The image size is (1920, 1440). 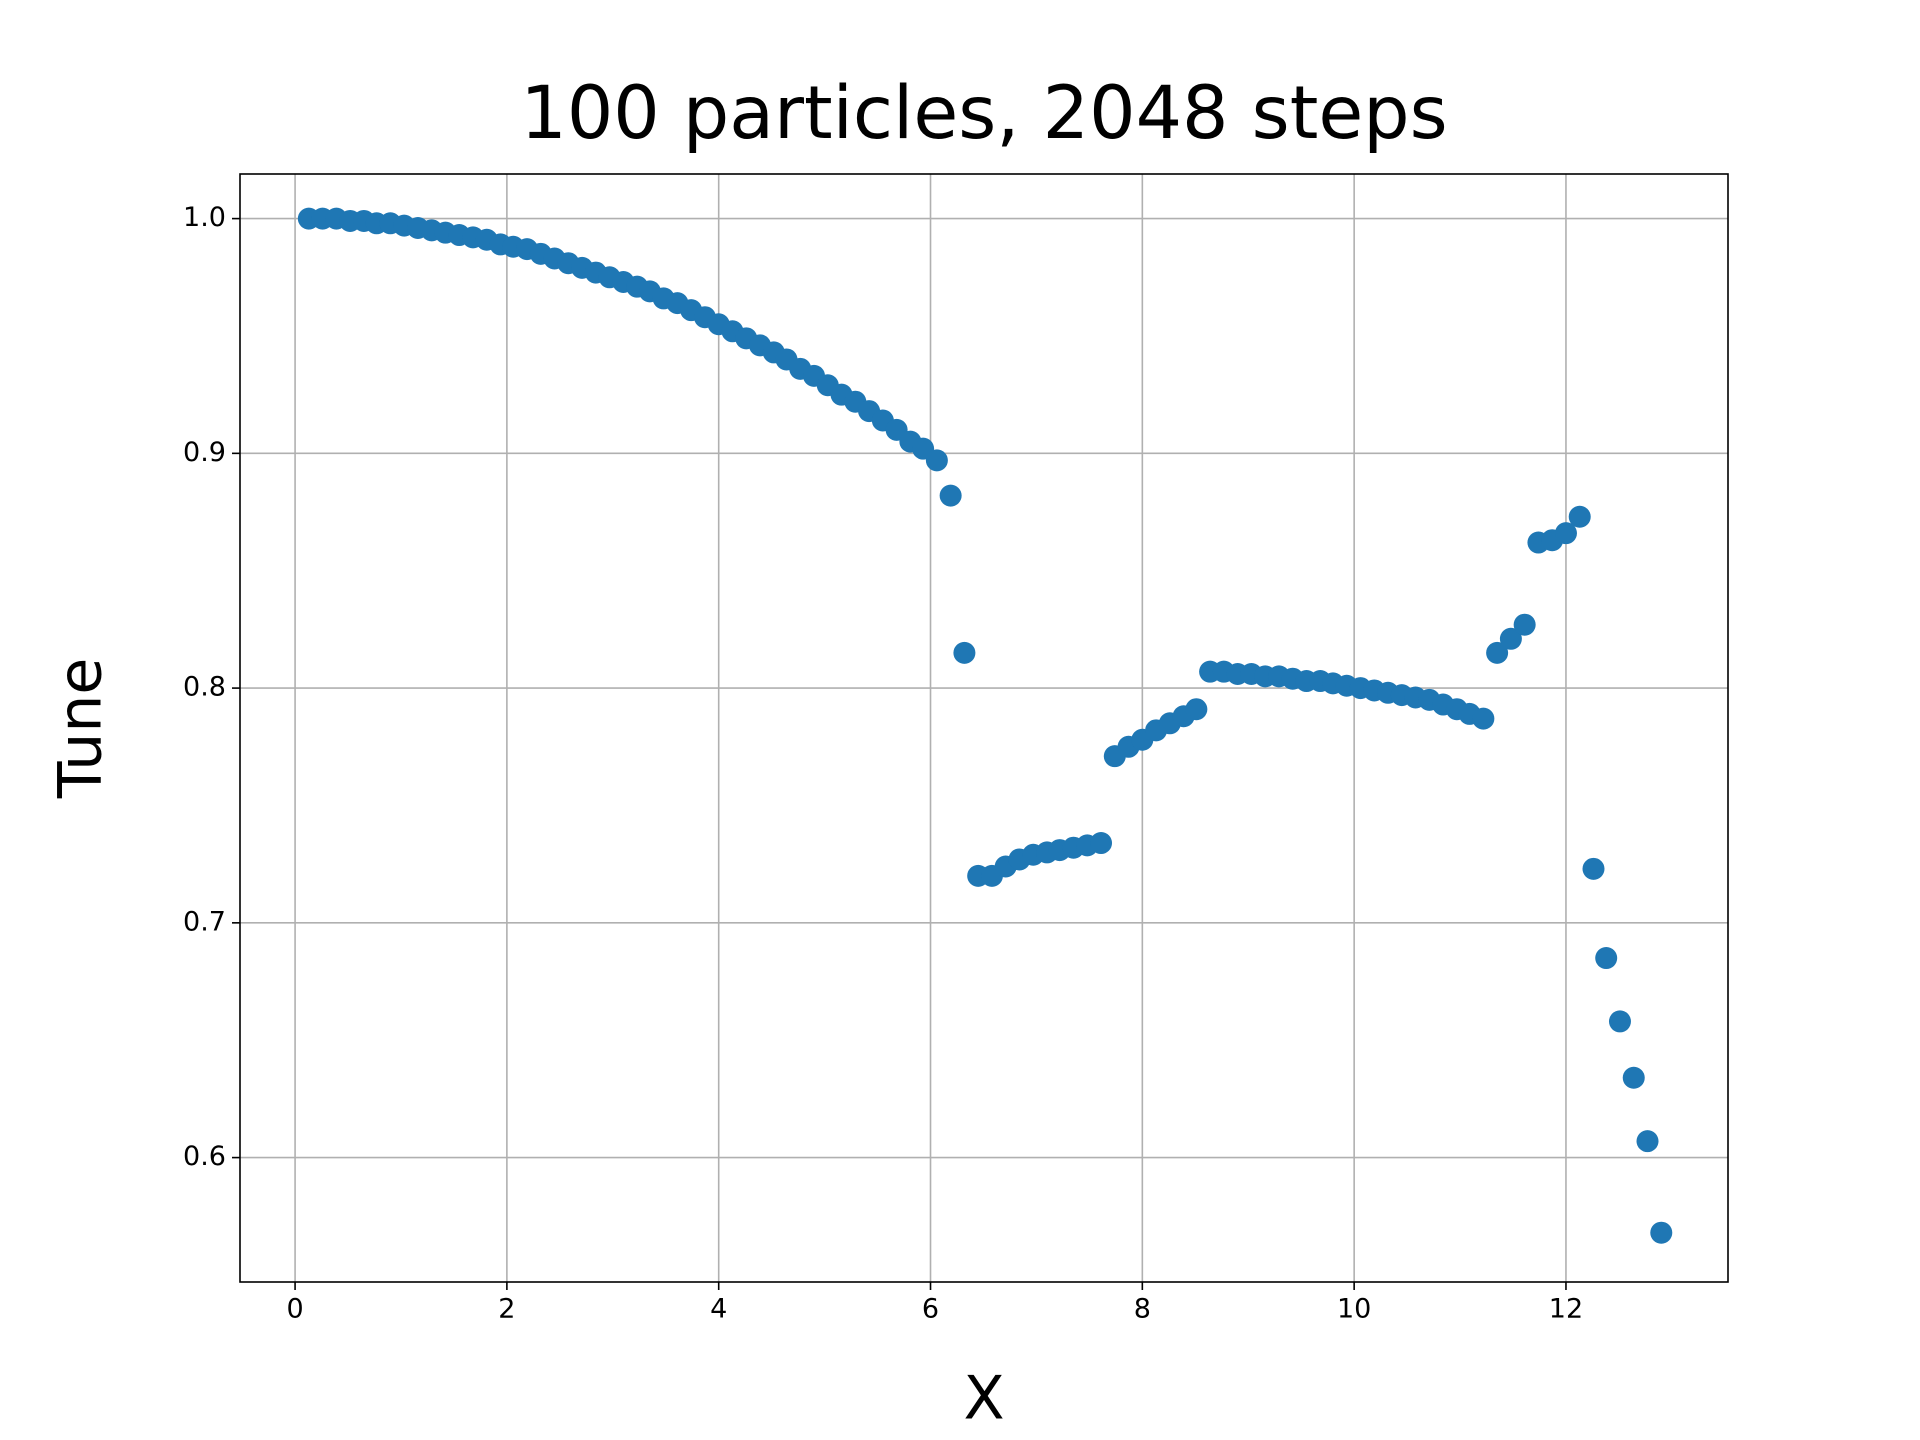 I want to click on x-tick-label: 0, so click(x=294, y=1309).